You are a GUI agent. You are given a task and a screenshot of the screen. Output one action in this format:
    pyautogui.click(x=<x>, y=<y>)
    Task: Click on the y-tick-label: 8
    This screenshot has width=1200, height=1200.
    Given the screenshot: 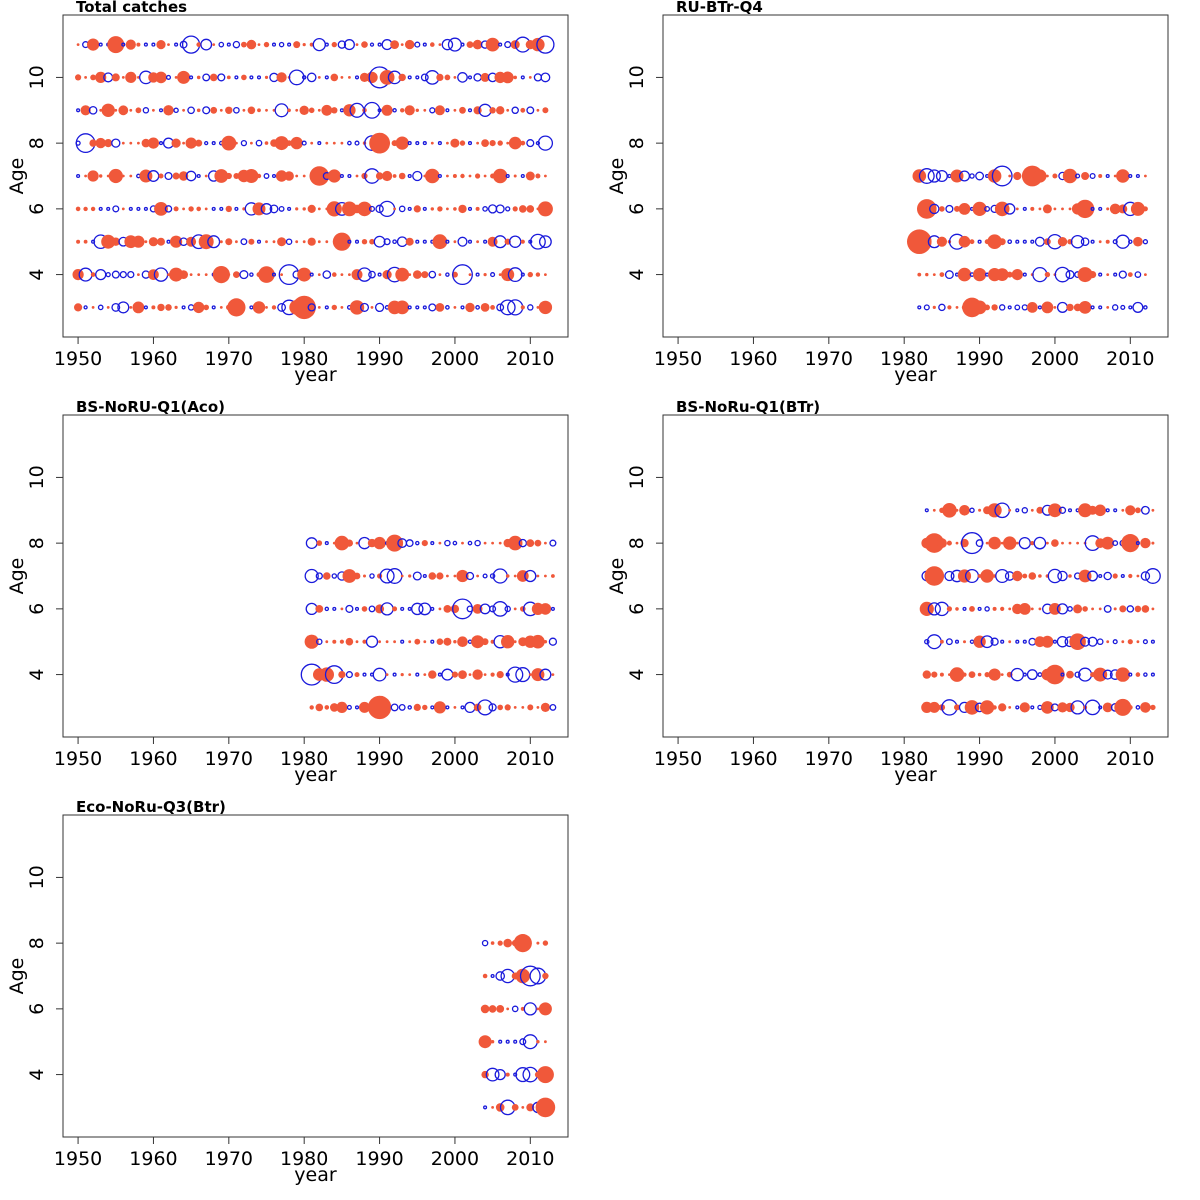 What is the action you would take?
    pyautogui.click(x=637, y=143)
    